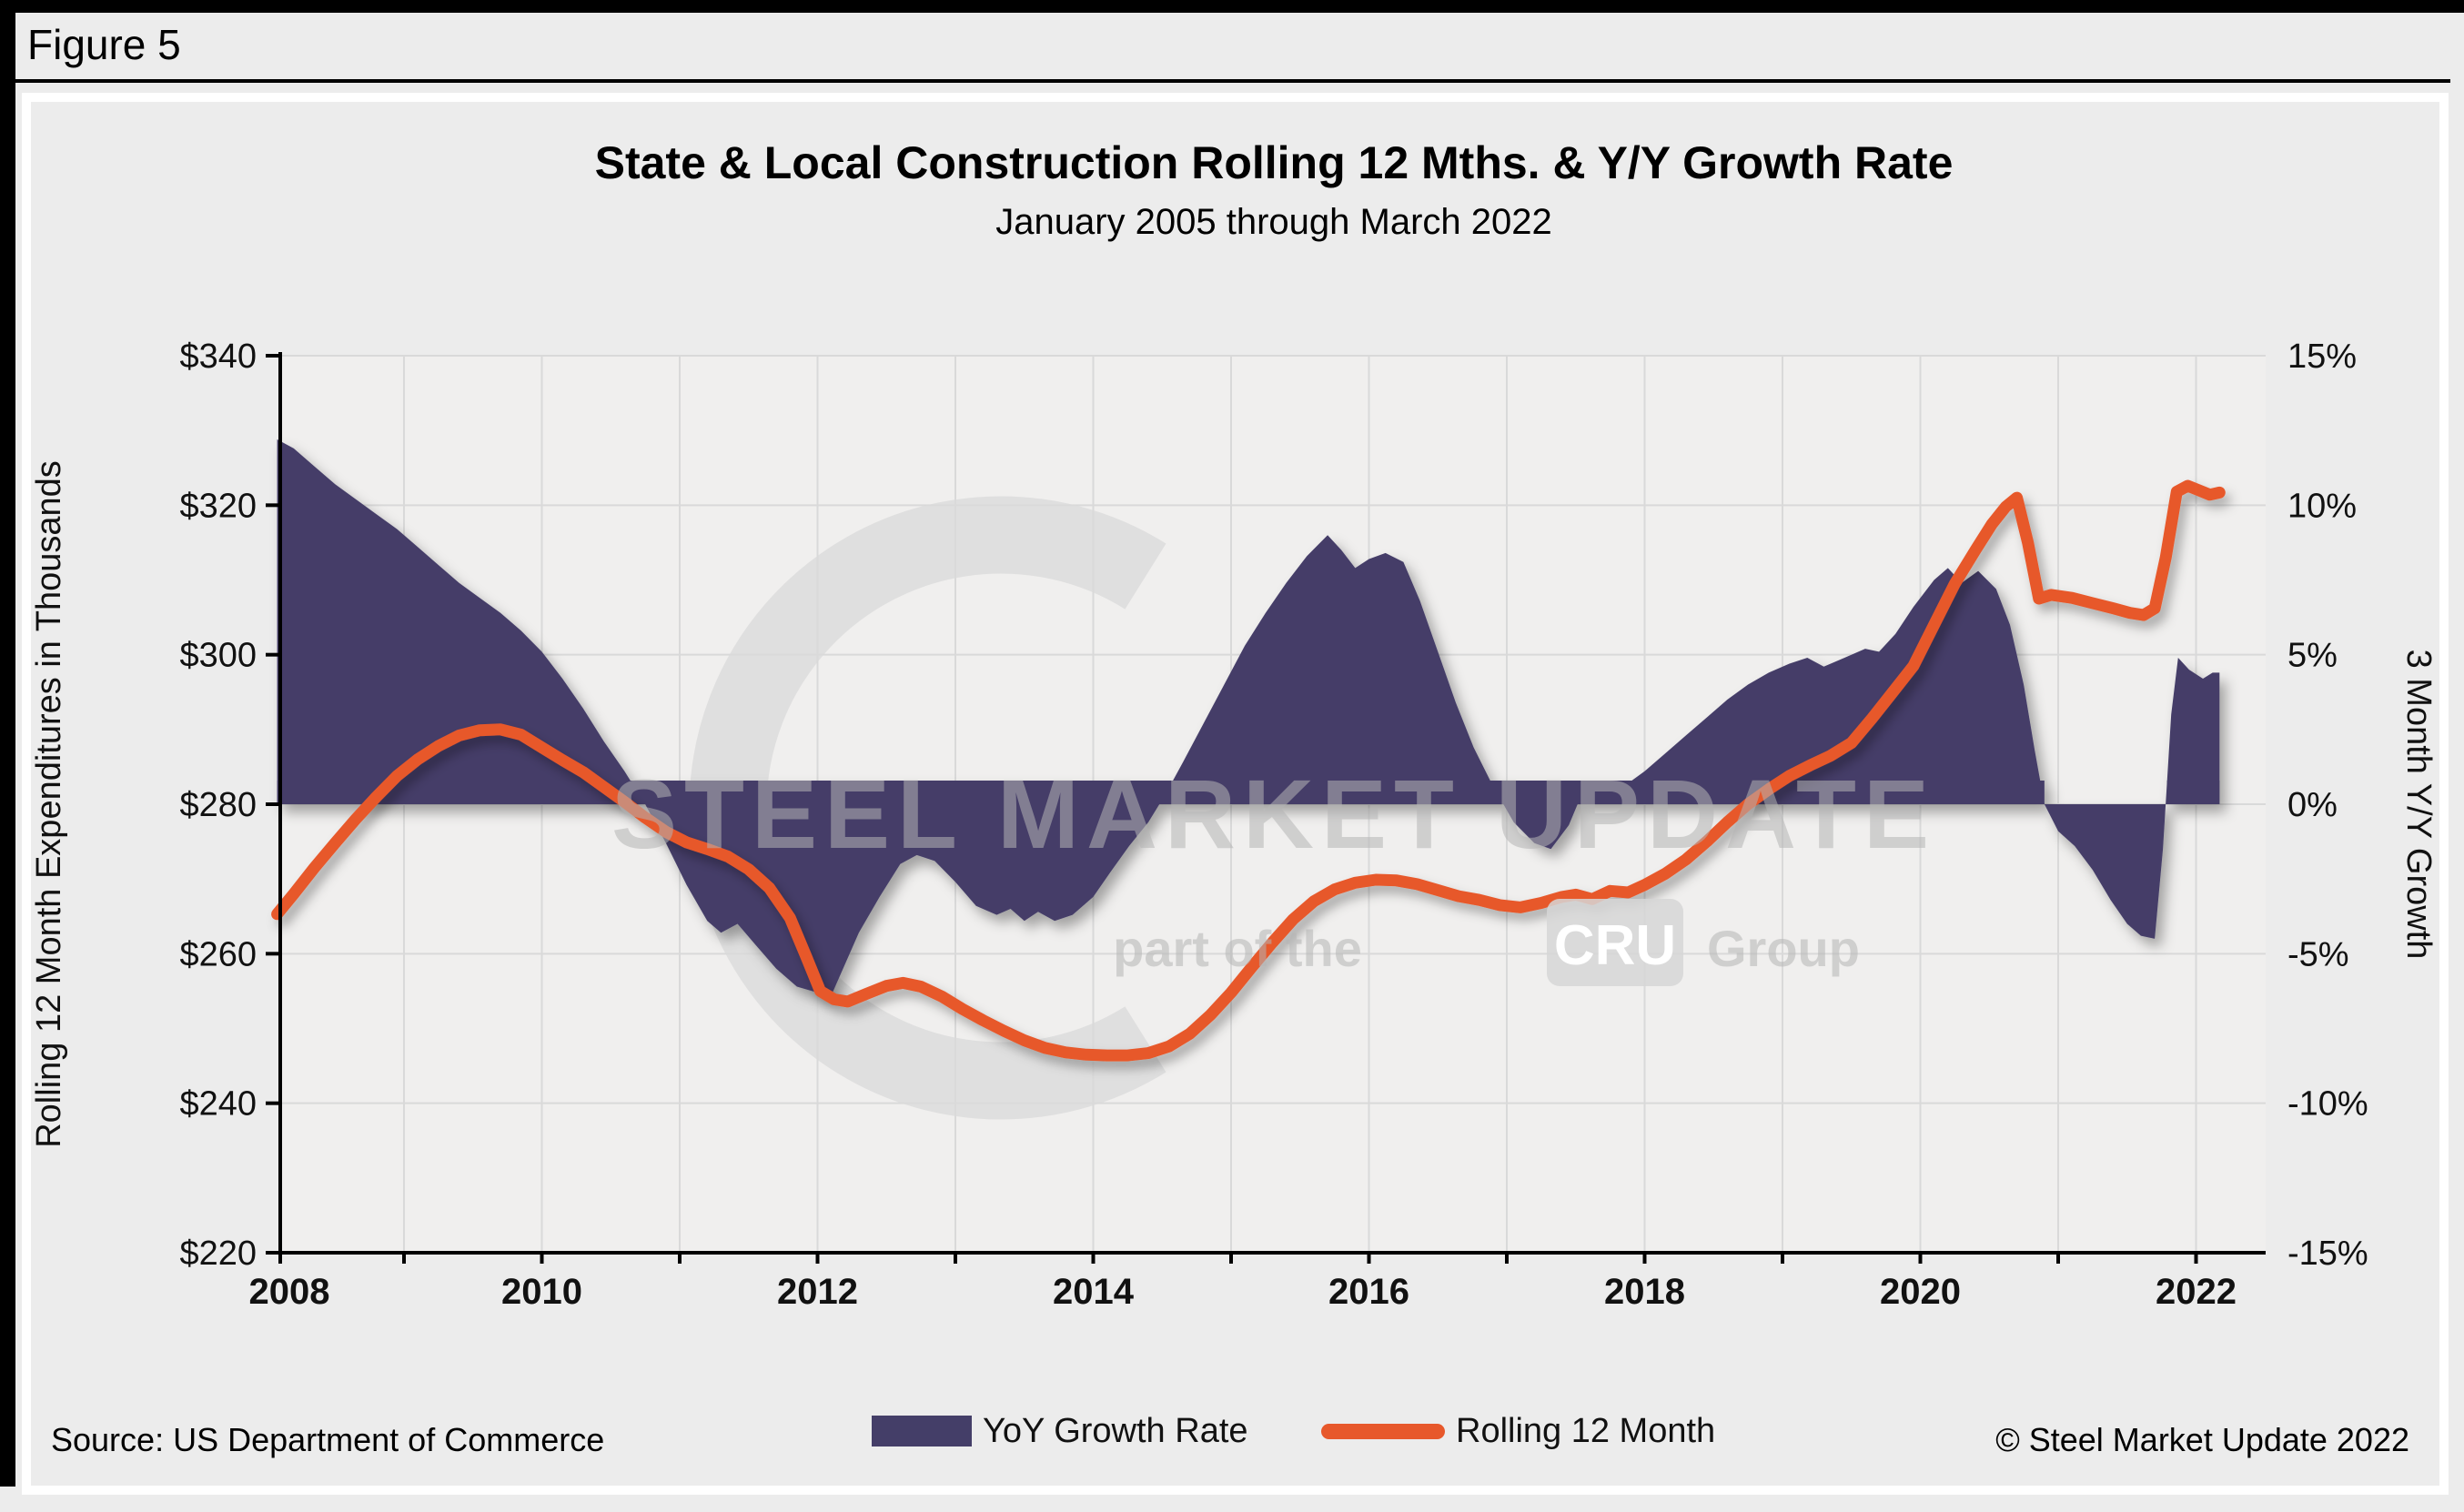  Describe the element at coordinates (218, 1105) in the screenshot. I see `svg-text: $240` at that location.